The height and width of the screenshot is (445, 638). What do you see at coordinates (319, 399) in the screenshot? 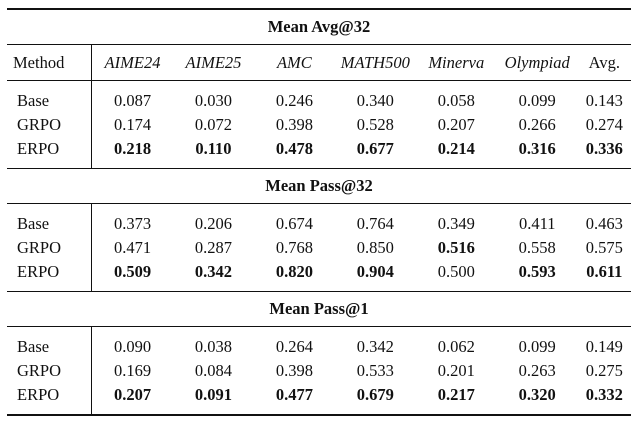
I see `table-row: ERPO 0.207 0.091 0.477 0.679 0.217 0.320 0.332` at bounding box center [319, 399].